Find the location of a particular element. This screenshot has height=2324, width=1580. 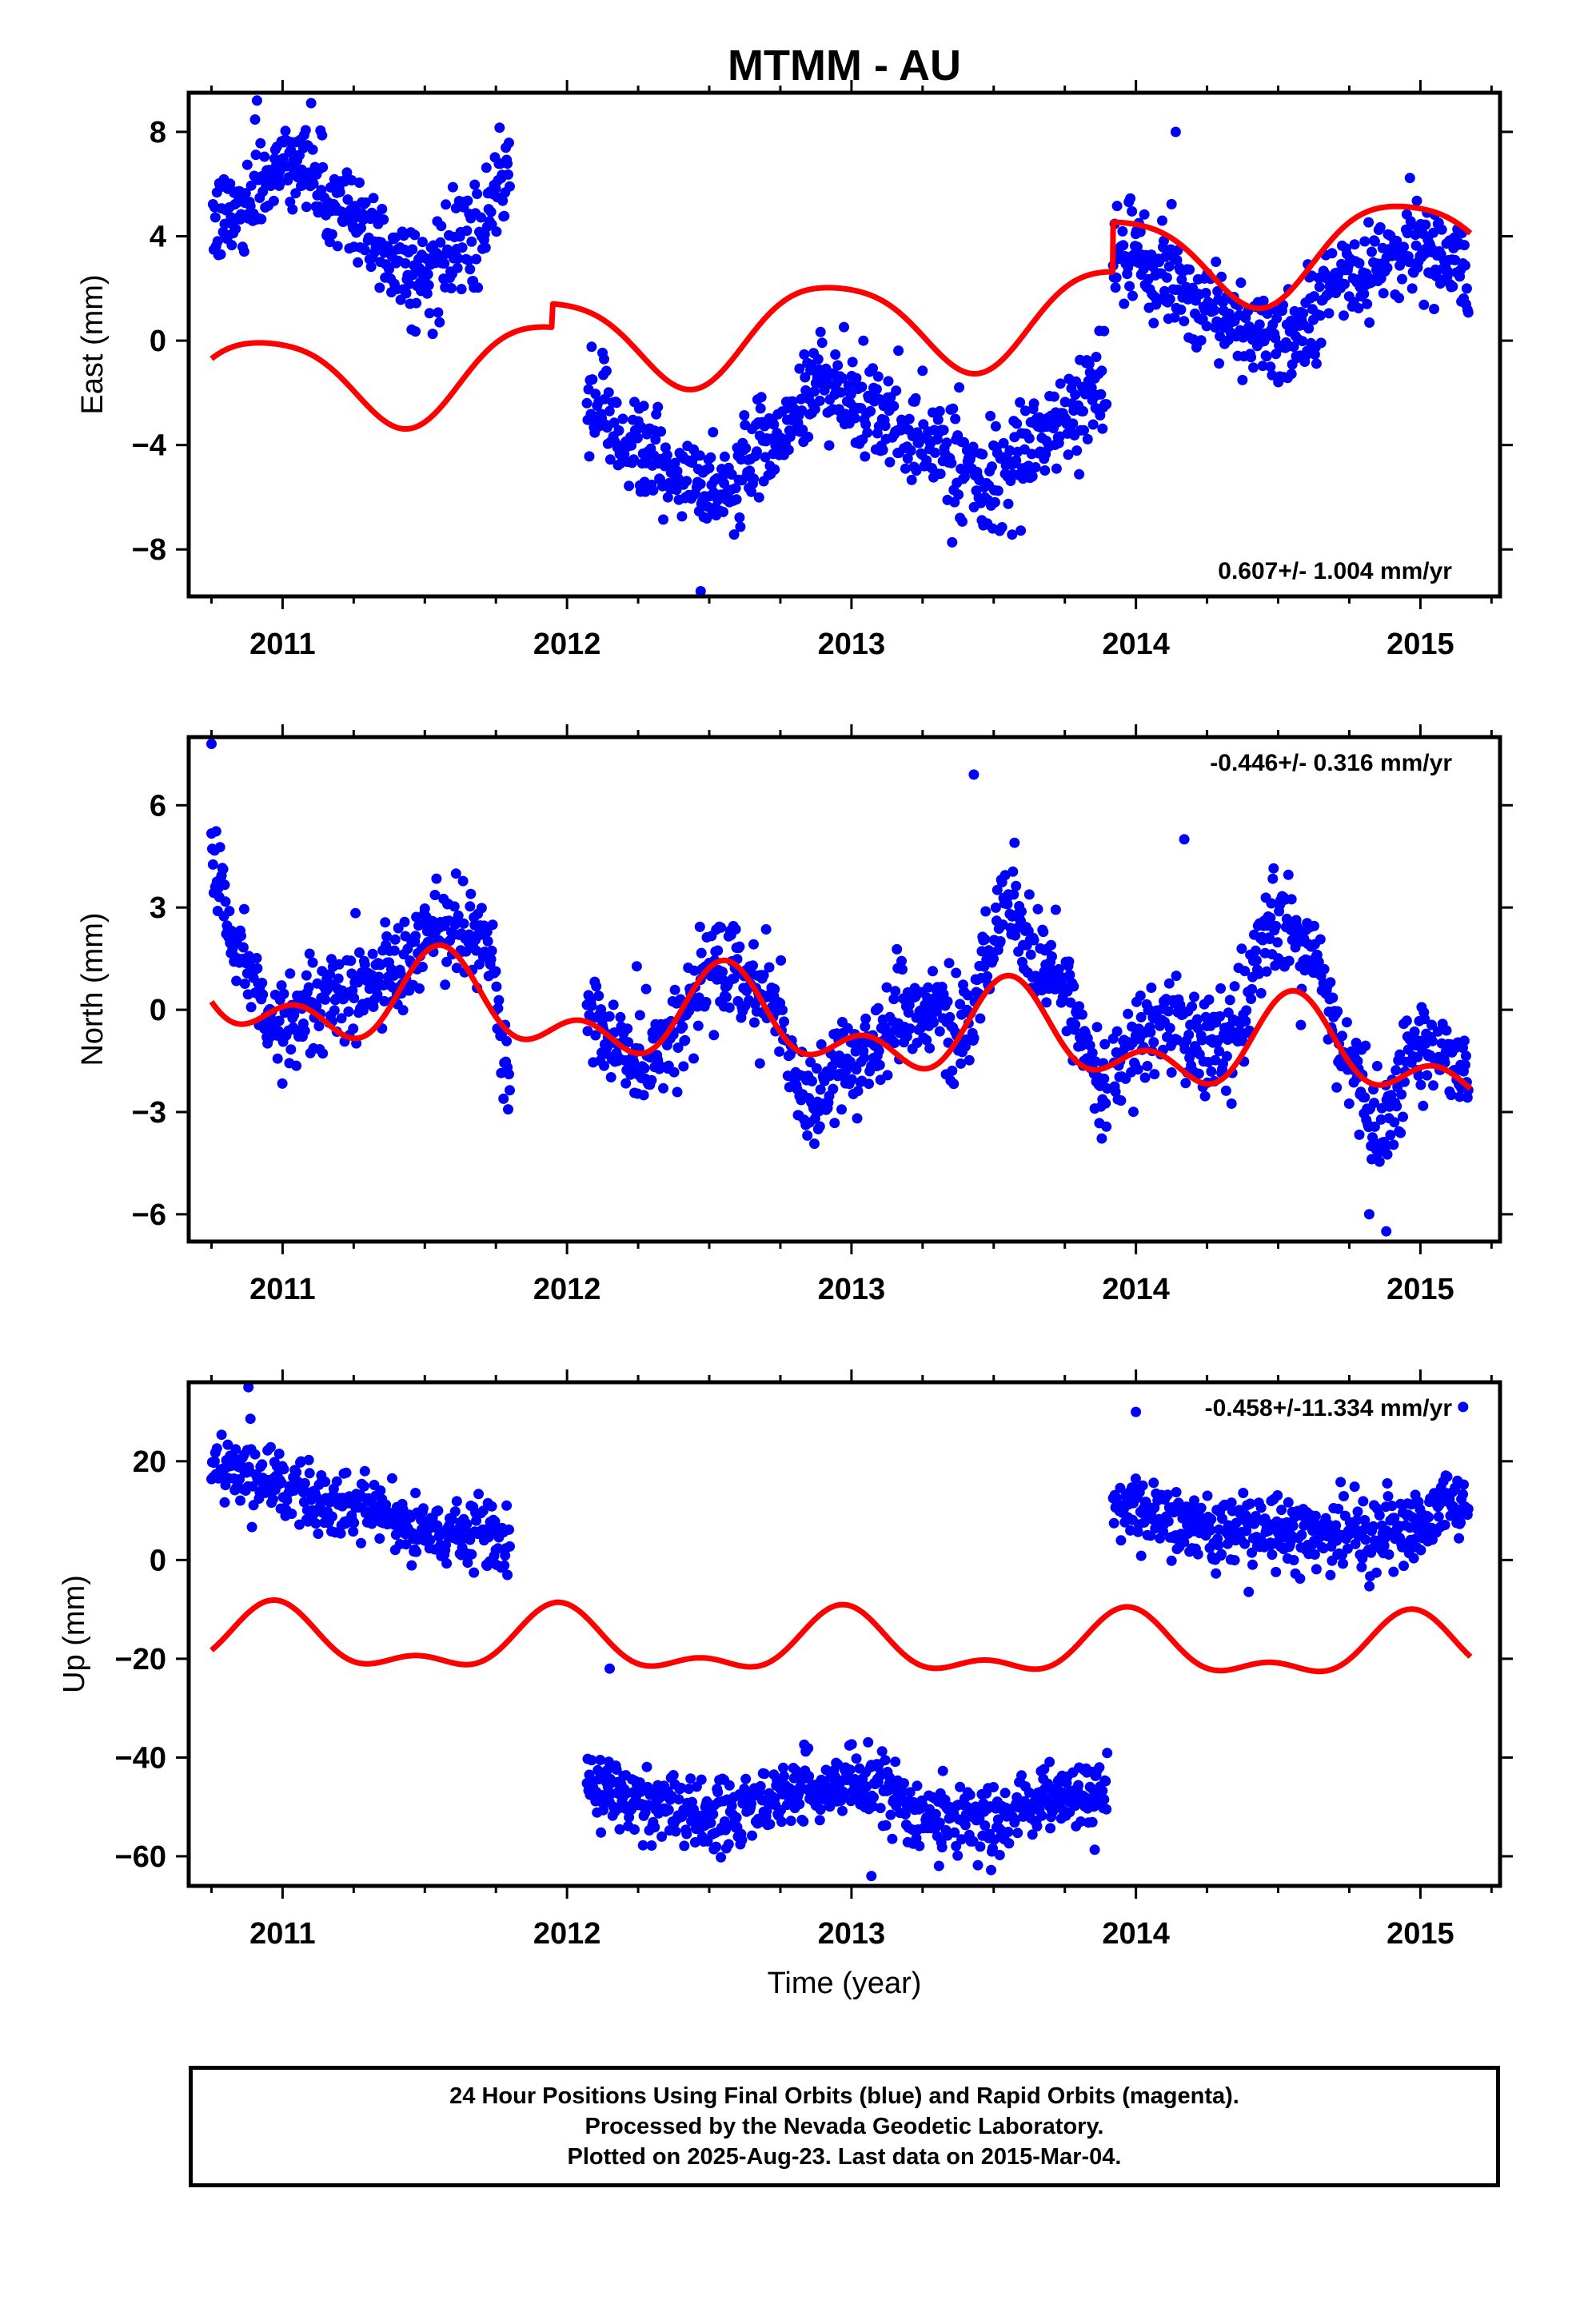

y-tick-label: 3 is located at coordinates (158, 908).